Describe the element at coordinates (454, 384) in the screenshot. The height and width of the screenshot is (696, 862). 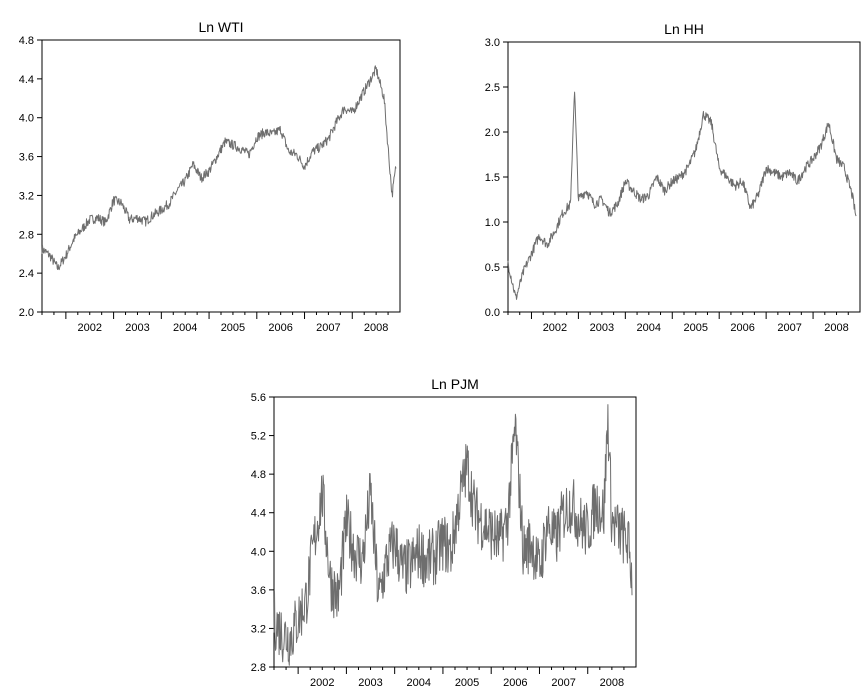
I see `chart-title: Ln PJM` at that location.